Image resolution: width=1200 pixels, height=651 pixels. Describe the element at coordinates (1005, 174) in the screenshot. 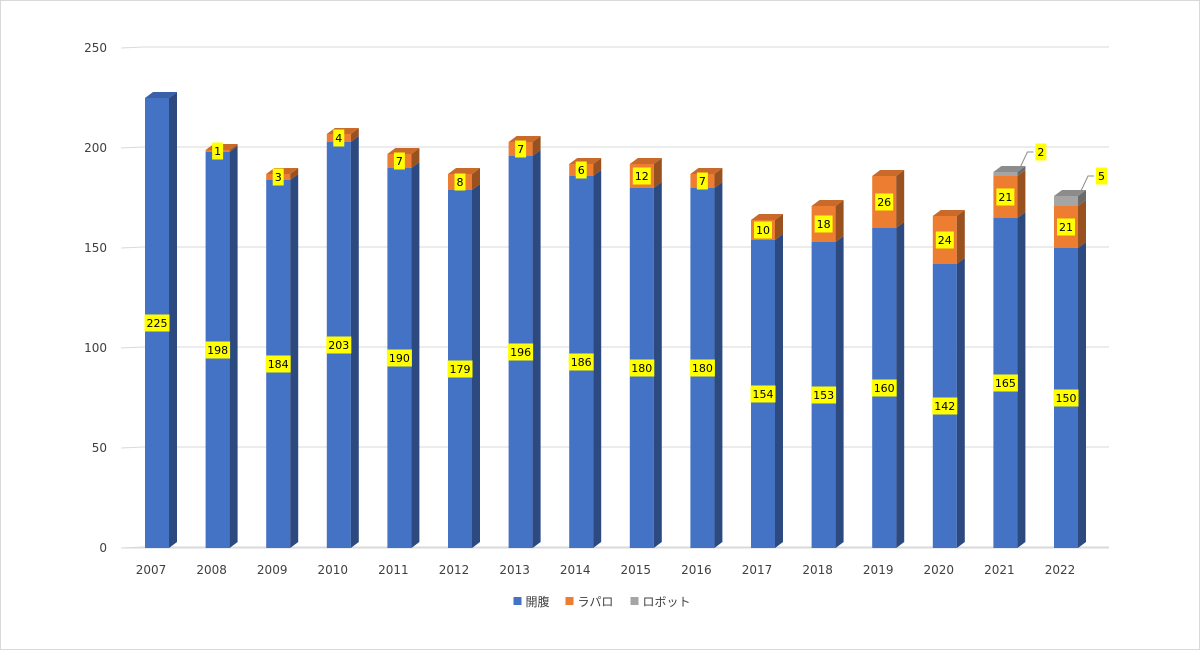

I see `bar-robot-2021` at that location.